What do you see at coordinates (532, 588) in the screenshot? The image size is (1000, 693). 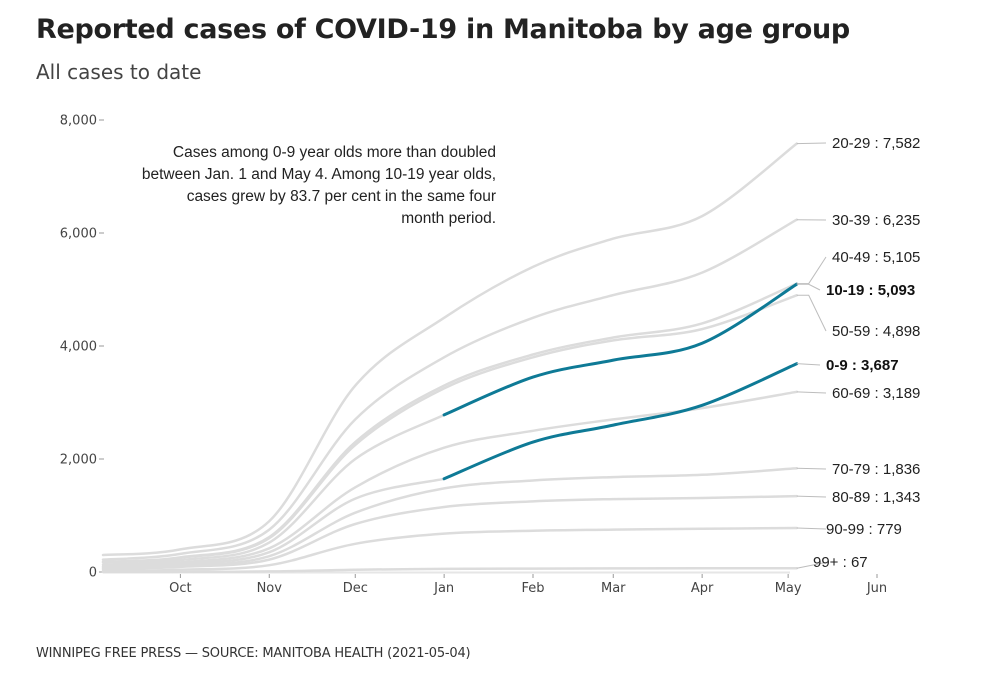 I see `x-tick-label: Feb` at bounding box center [532, 588].